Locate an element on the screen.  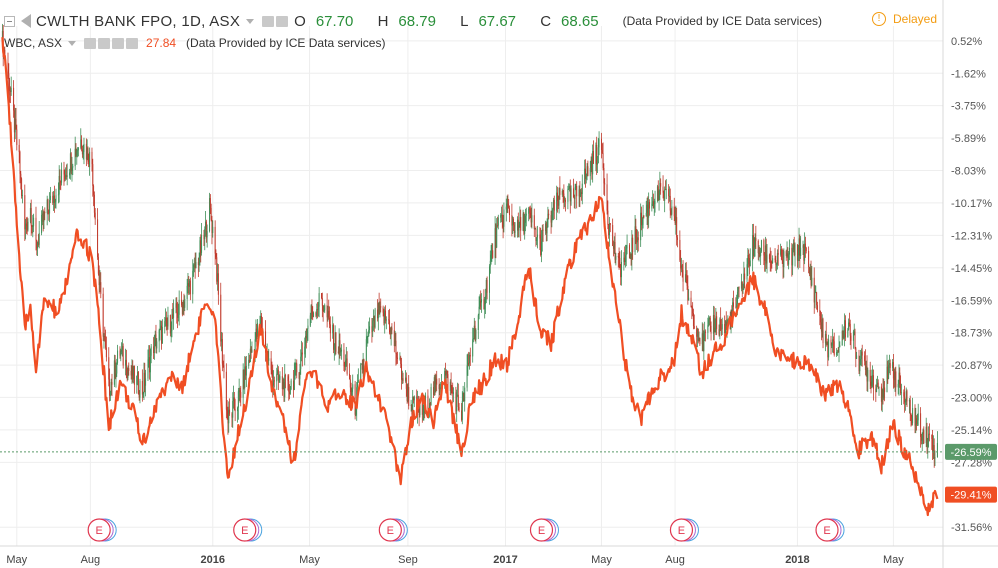
compare-symbol: WBC, ASX is located at coordinates (33, 43).